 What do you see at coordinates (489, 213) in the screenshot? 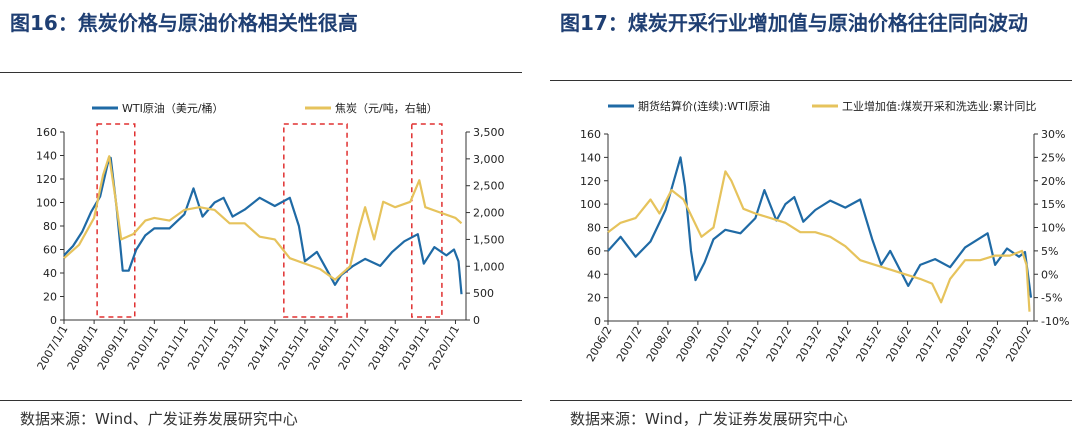
I see `y2-tick-label: 2,000` at bounding box center [489, 213].